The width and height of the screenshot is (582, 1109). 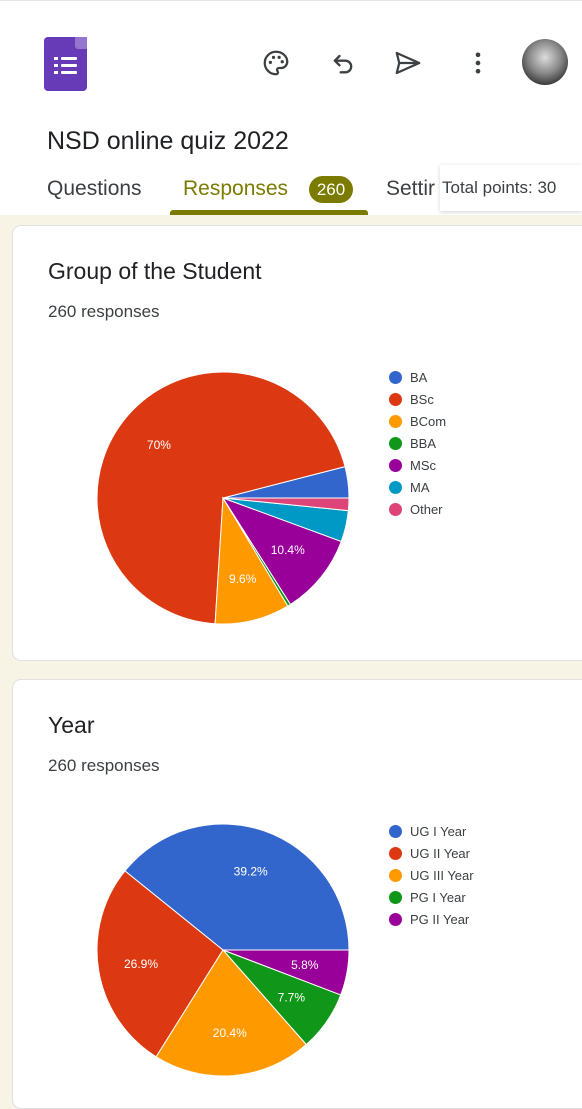 I want to click on send-icon, so click(x=408, y=63).